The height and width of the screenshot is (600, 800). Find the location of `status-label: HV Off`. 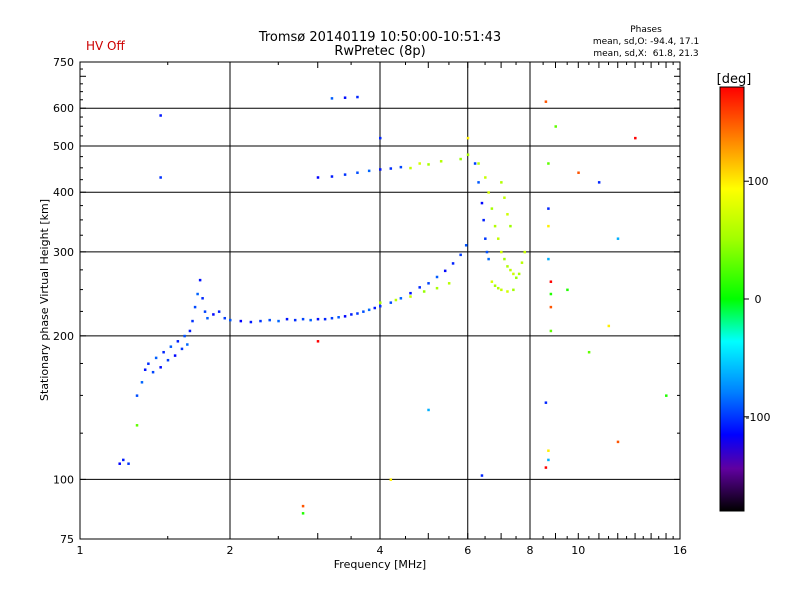

status-label: HV Off is located at coordinates (105, 46).